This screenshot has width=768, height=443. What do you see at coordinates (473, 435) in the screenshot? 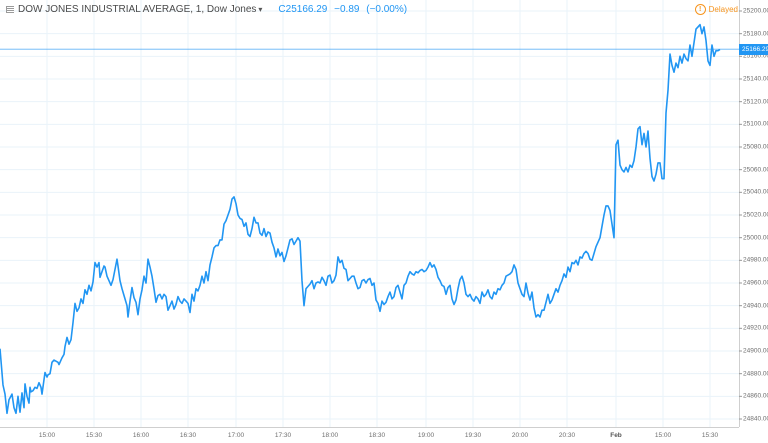
I see `x-tick-label: 19:30` at bounding box center [473, 435].